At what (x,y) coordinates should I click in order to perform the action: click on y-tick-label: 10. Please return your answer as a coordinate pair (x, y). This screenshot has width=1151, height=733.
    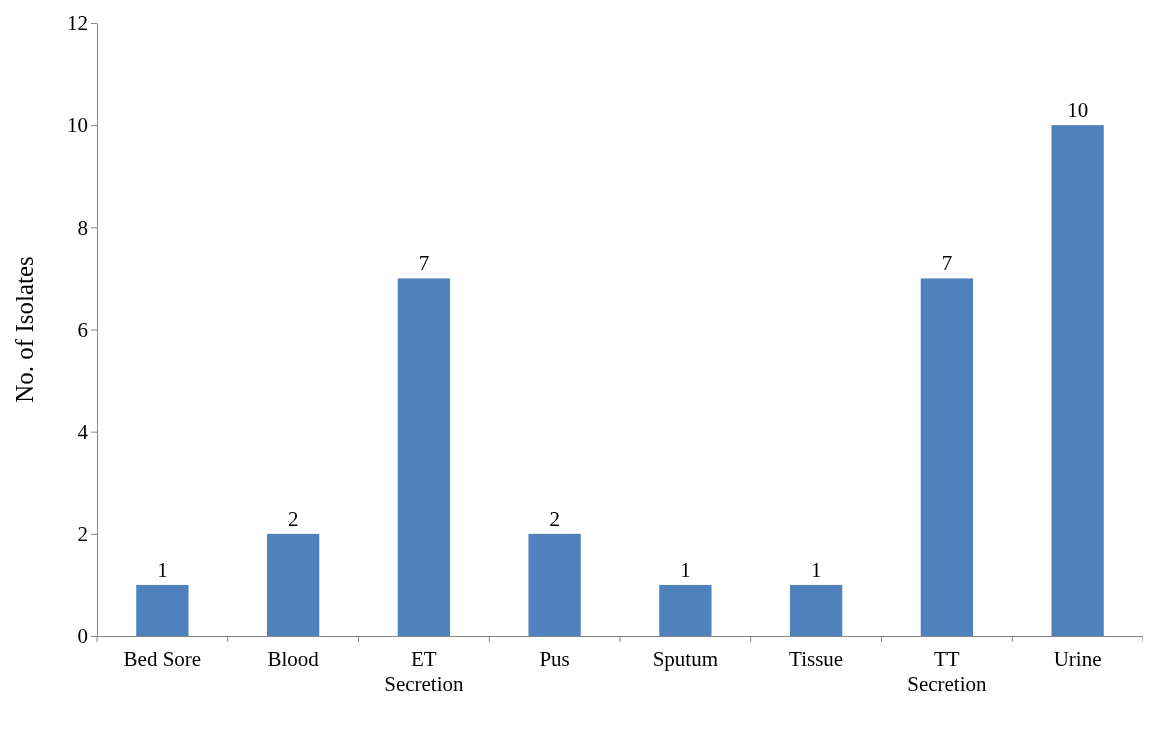
    Looking at the image, I should click on (77, 125).